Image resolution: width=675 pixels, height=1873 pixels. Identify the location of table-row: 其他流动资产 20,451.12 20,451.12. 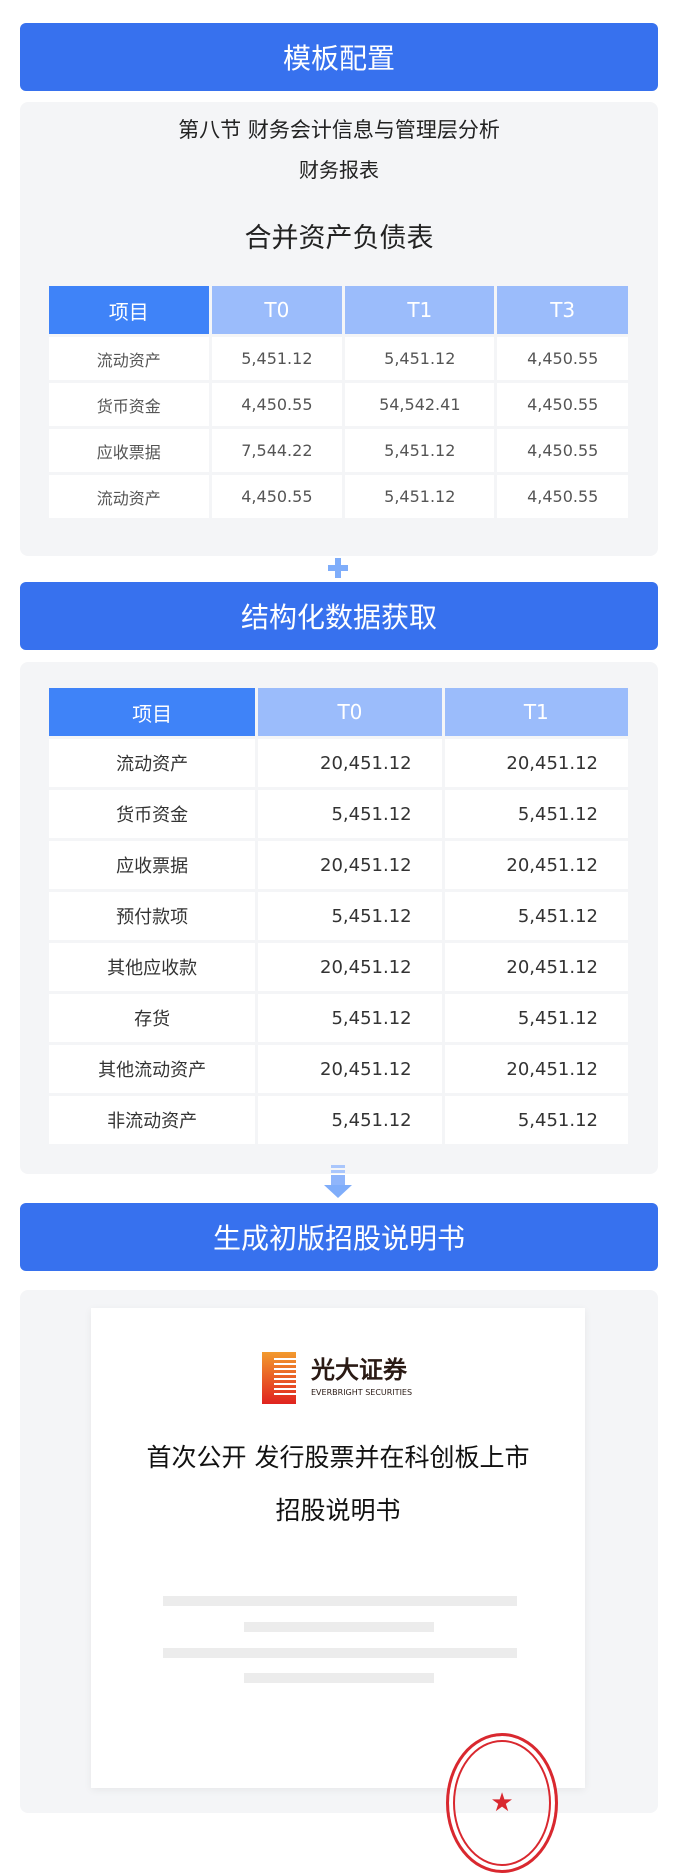
(338, 1069).